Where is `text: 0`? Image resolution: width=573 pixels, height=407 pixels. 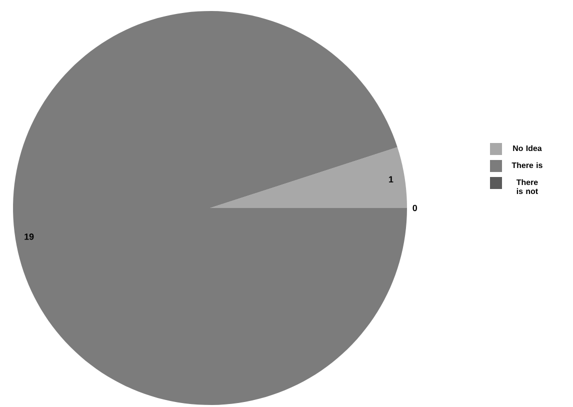 text: 0 is located at coordinates (415, 208).